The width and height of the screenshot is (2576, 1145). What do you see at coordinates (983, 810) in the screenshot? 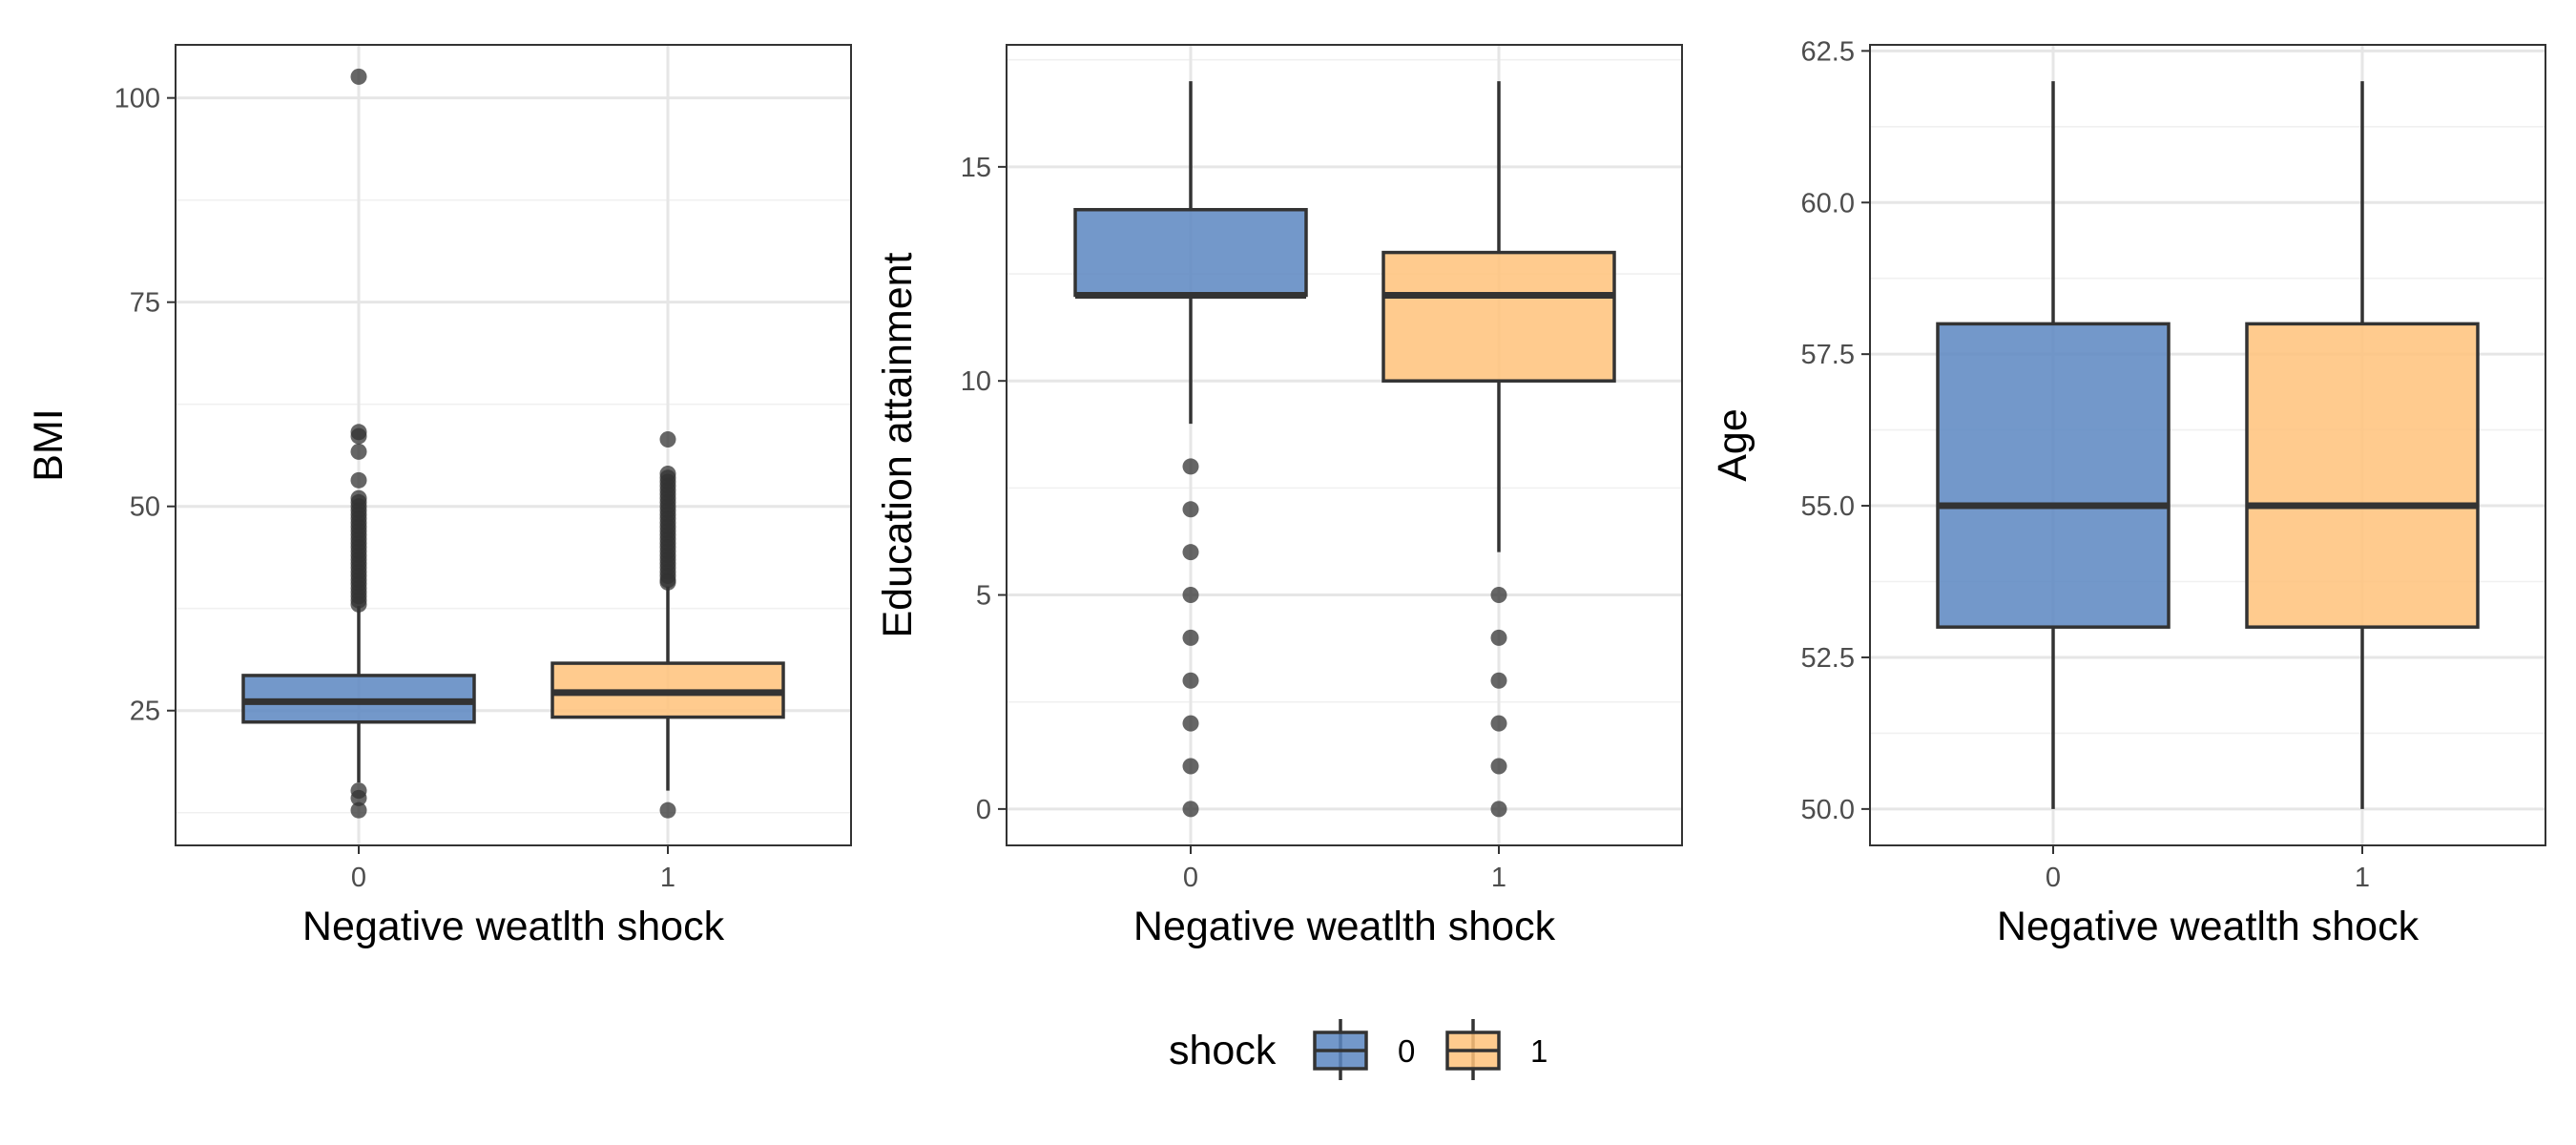
I see `y-tick-label: 0` at bounding box center [983, 810].